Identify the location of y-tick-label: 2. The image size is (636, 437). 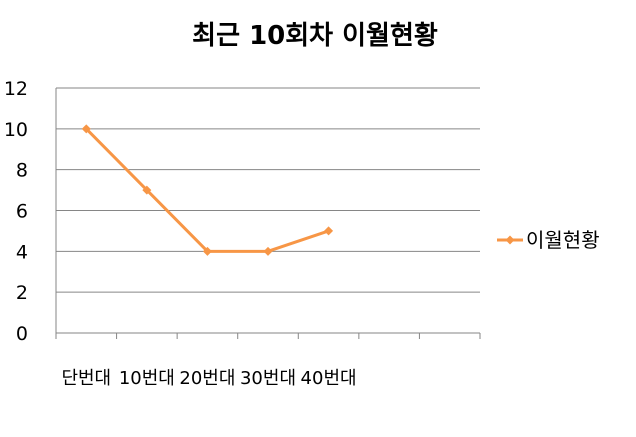
(22, 293).